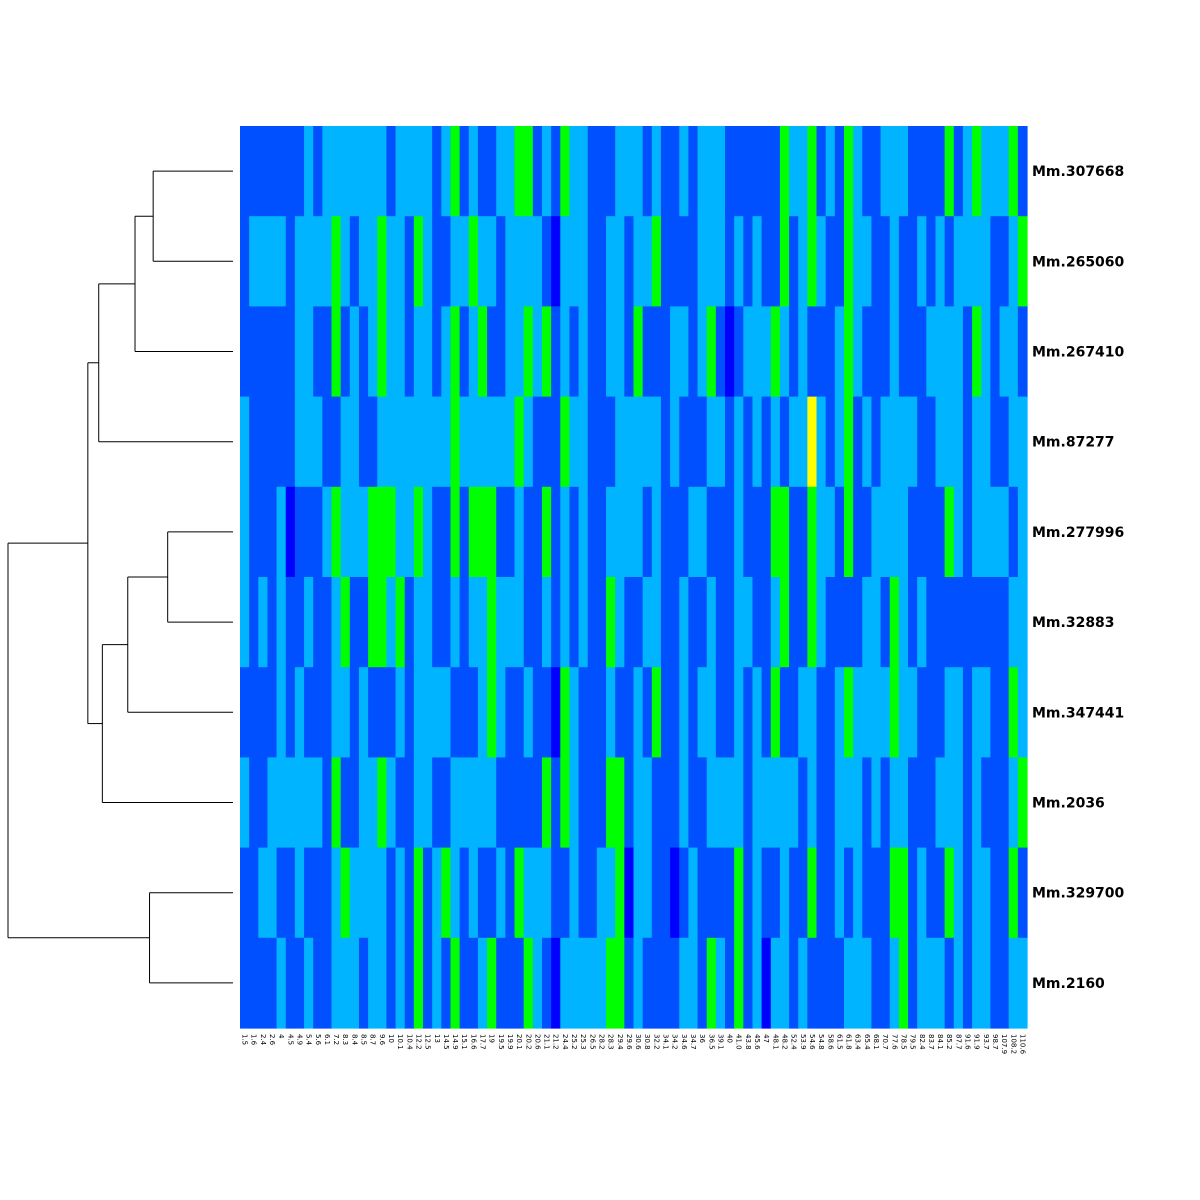 This screenshot has height=1200, width=1200. Describe the element at coordinates (784, 1042) in the screenshot. I see `column-label: 48.2` at that location.